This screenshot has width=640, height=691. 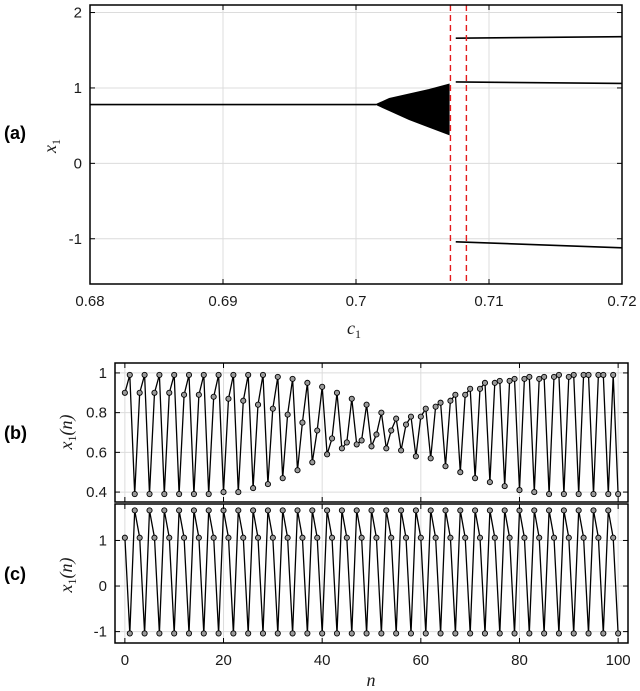 What do you see at coordinates (89, 301) in the screenshot?
I see `tick-label-x-a: 0.68` at bounding box center [89, 301].